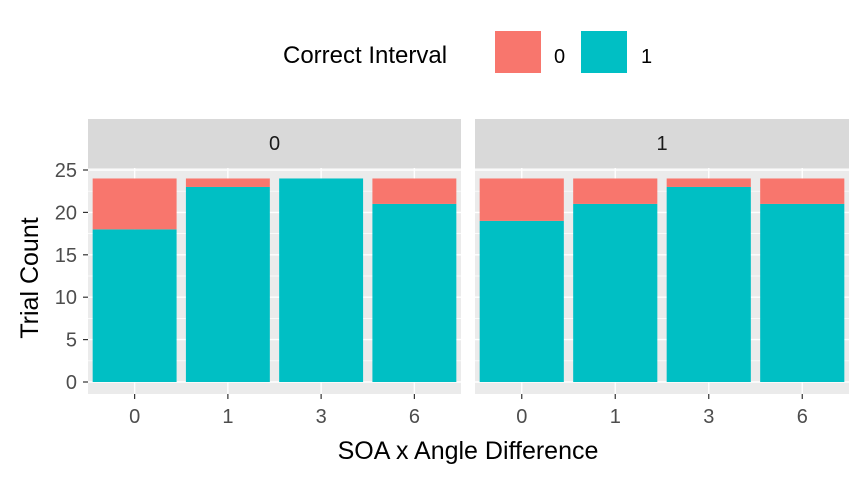 The image size is (864, 480). Describe the element at coordinates (467, 52) in the screenshot. I see `legend: Correct Interval 0 1` at that location.